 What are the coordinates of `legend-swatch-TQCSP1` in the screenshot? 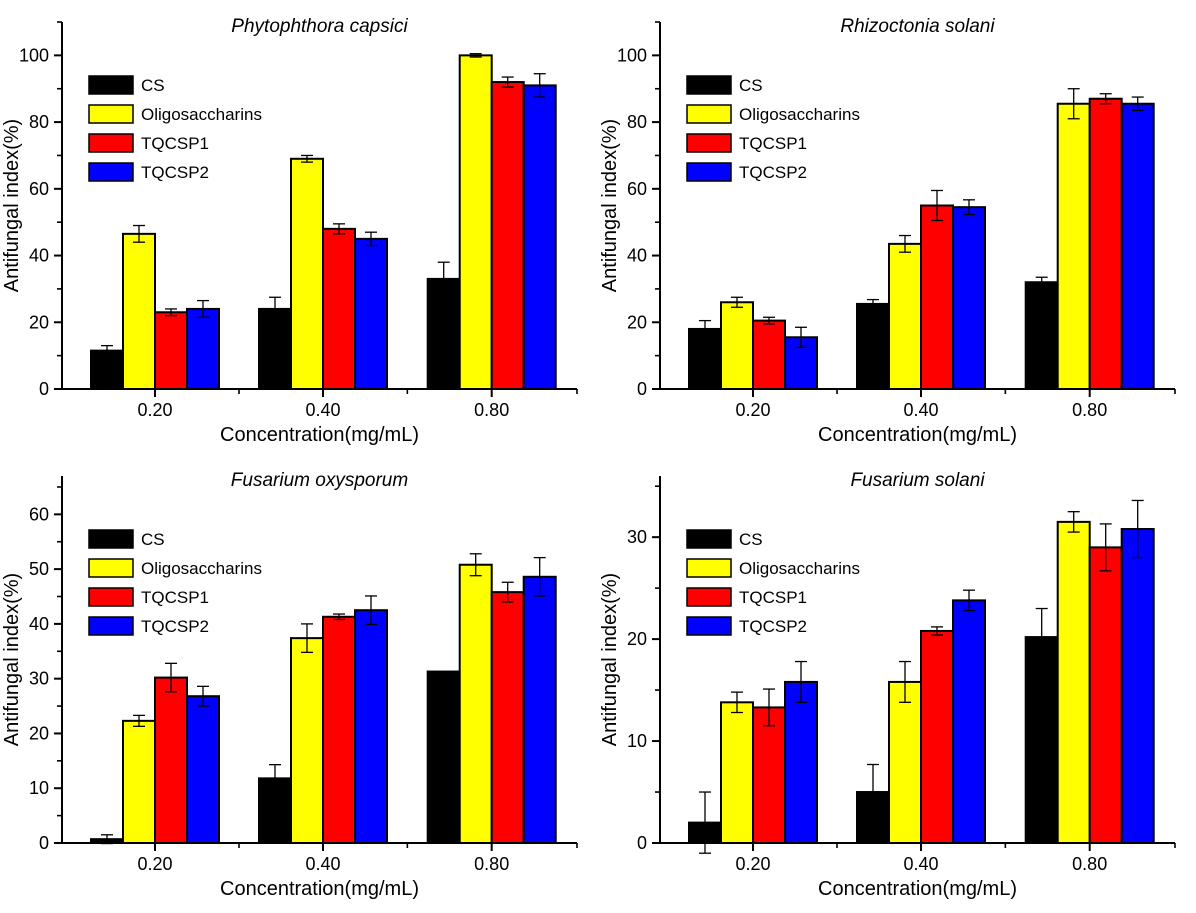 It's located at (709, 597).